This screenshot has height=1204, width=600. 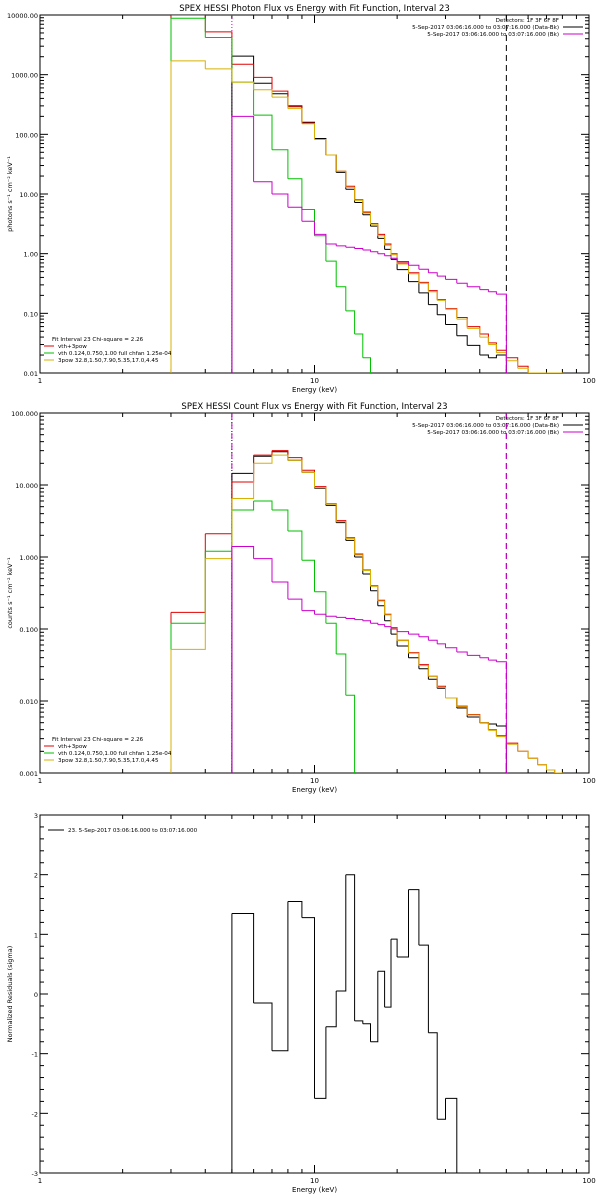 I want to click on y-tick-label: -2, so click(x=35, y=1114).